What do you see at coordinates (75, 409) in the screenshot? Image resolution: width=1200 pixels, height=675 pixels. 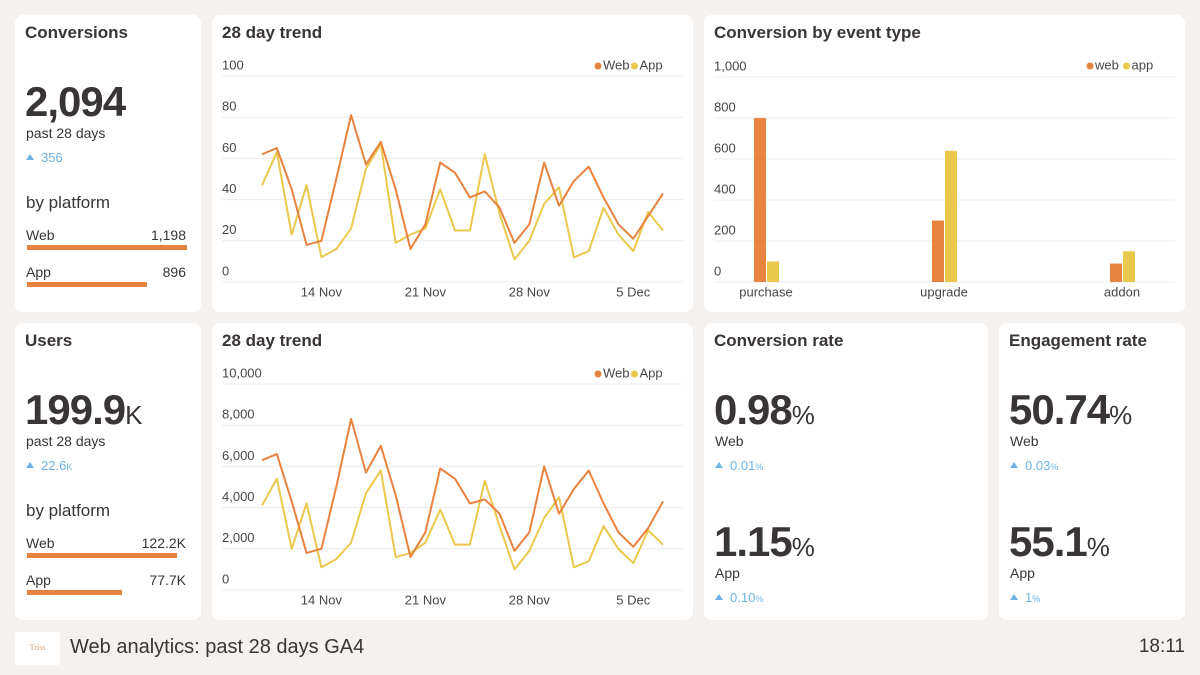 I see `kpi-number: 199.9` at bounding box center [75, 409].